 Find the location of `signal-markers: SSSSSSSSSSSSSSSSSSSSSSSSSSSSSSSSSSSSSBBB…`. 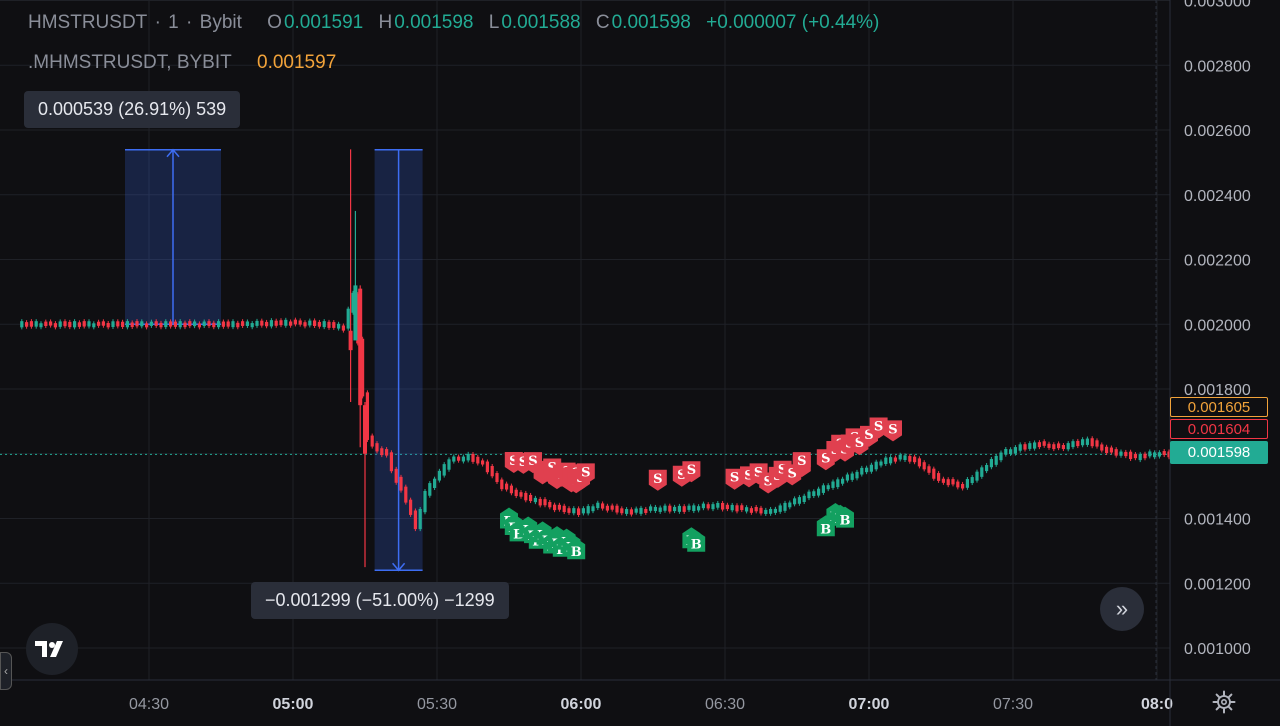

signal-markers: SSSSSSSSSSSSSSSSSSSSSSSSSSSSSSSSSSSSSBBB… is located at coordinates (701, 488).